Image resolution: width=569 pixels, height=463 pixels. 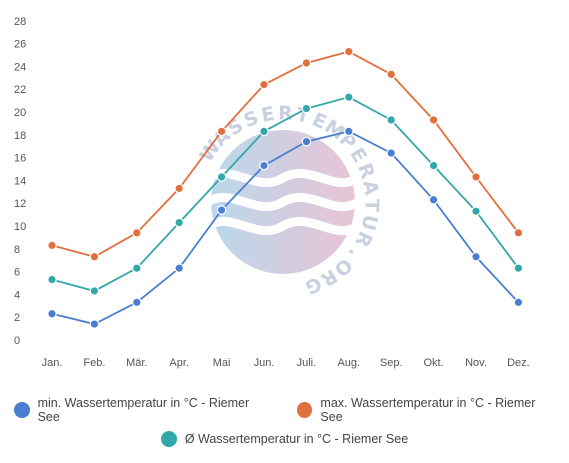 I want to click on x-tick-label: Aug., so click(x=348, y=363).